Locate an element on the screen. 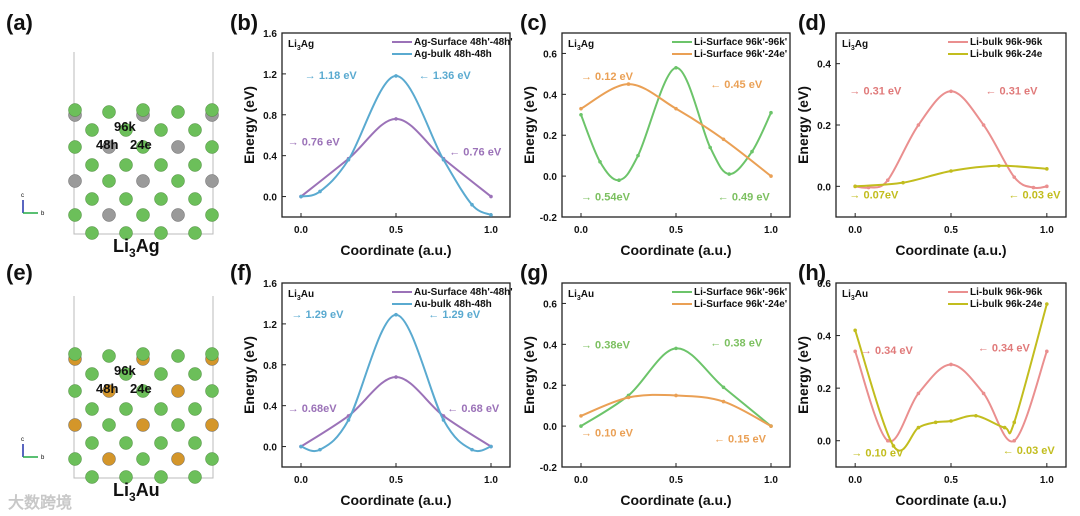  plot-frame is located at coordinates (396, 125).